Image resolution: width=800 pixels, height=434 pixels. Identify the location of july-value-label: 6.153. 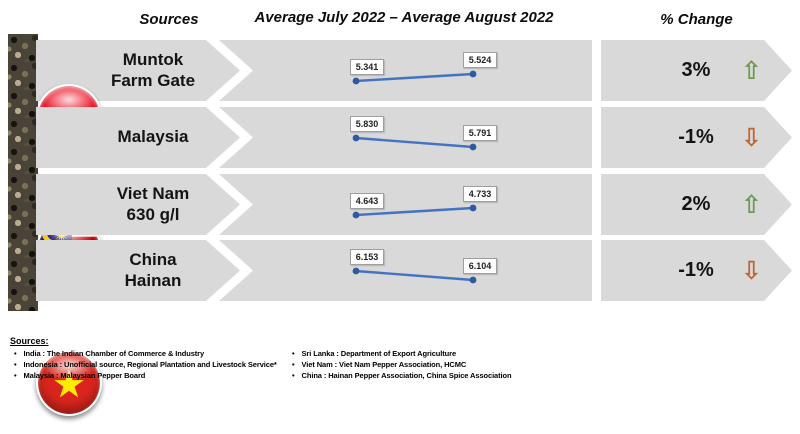
(367, 257).